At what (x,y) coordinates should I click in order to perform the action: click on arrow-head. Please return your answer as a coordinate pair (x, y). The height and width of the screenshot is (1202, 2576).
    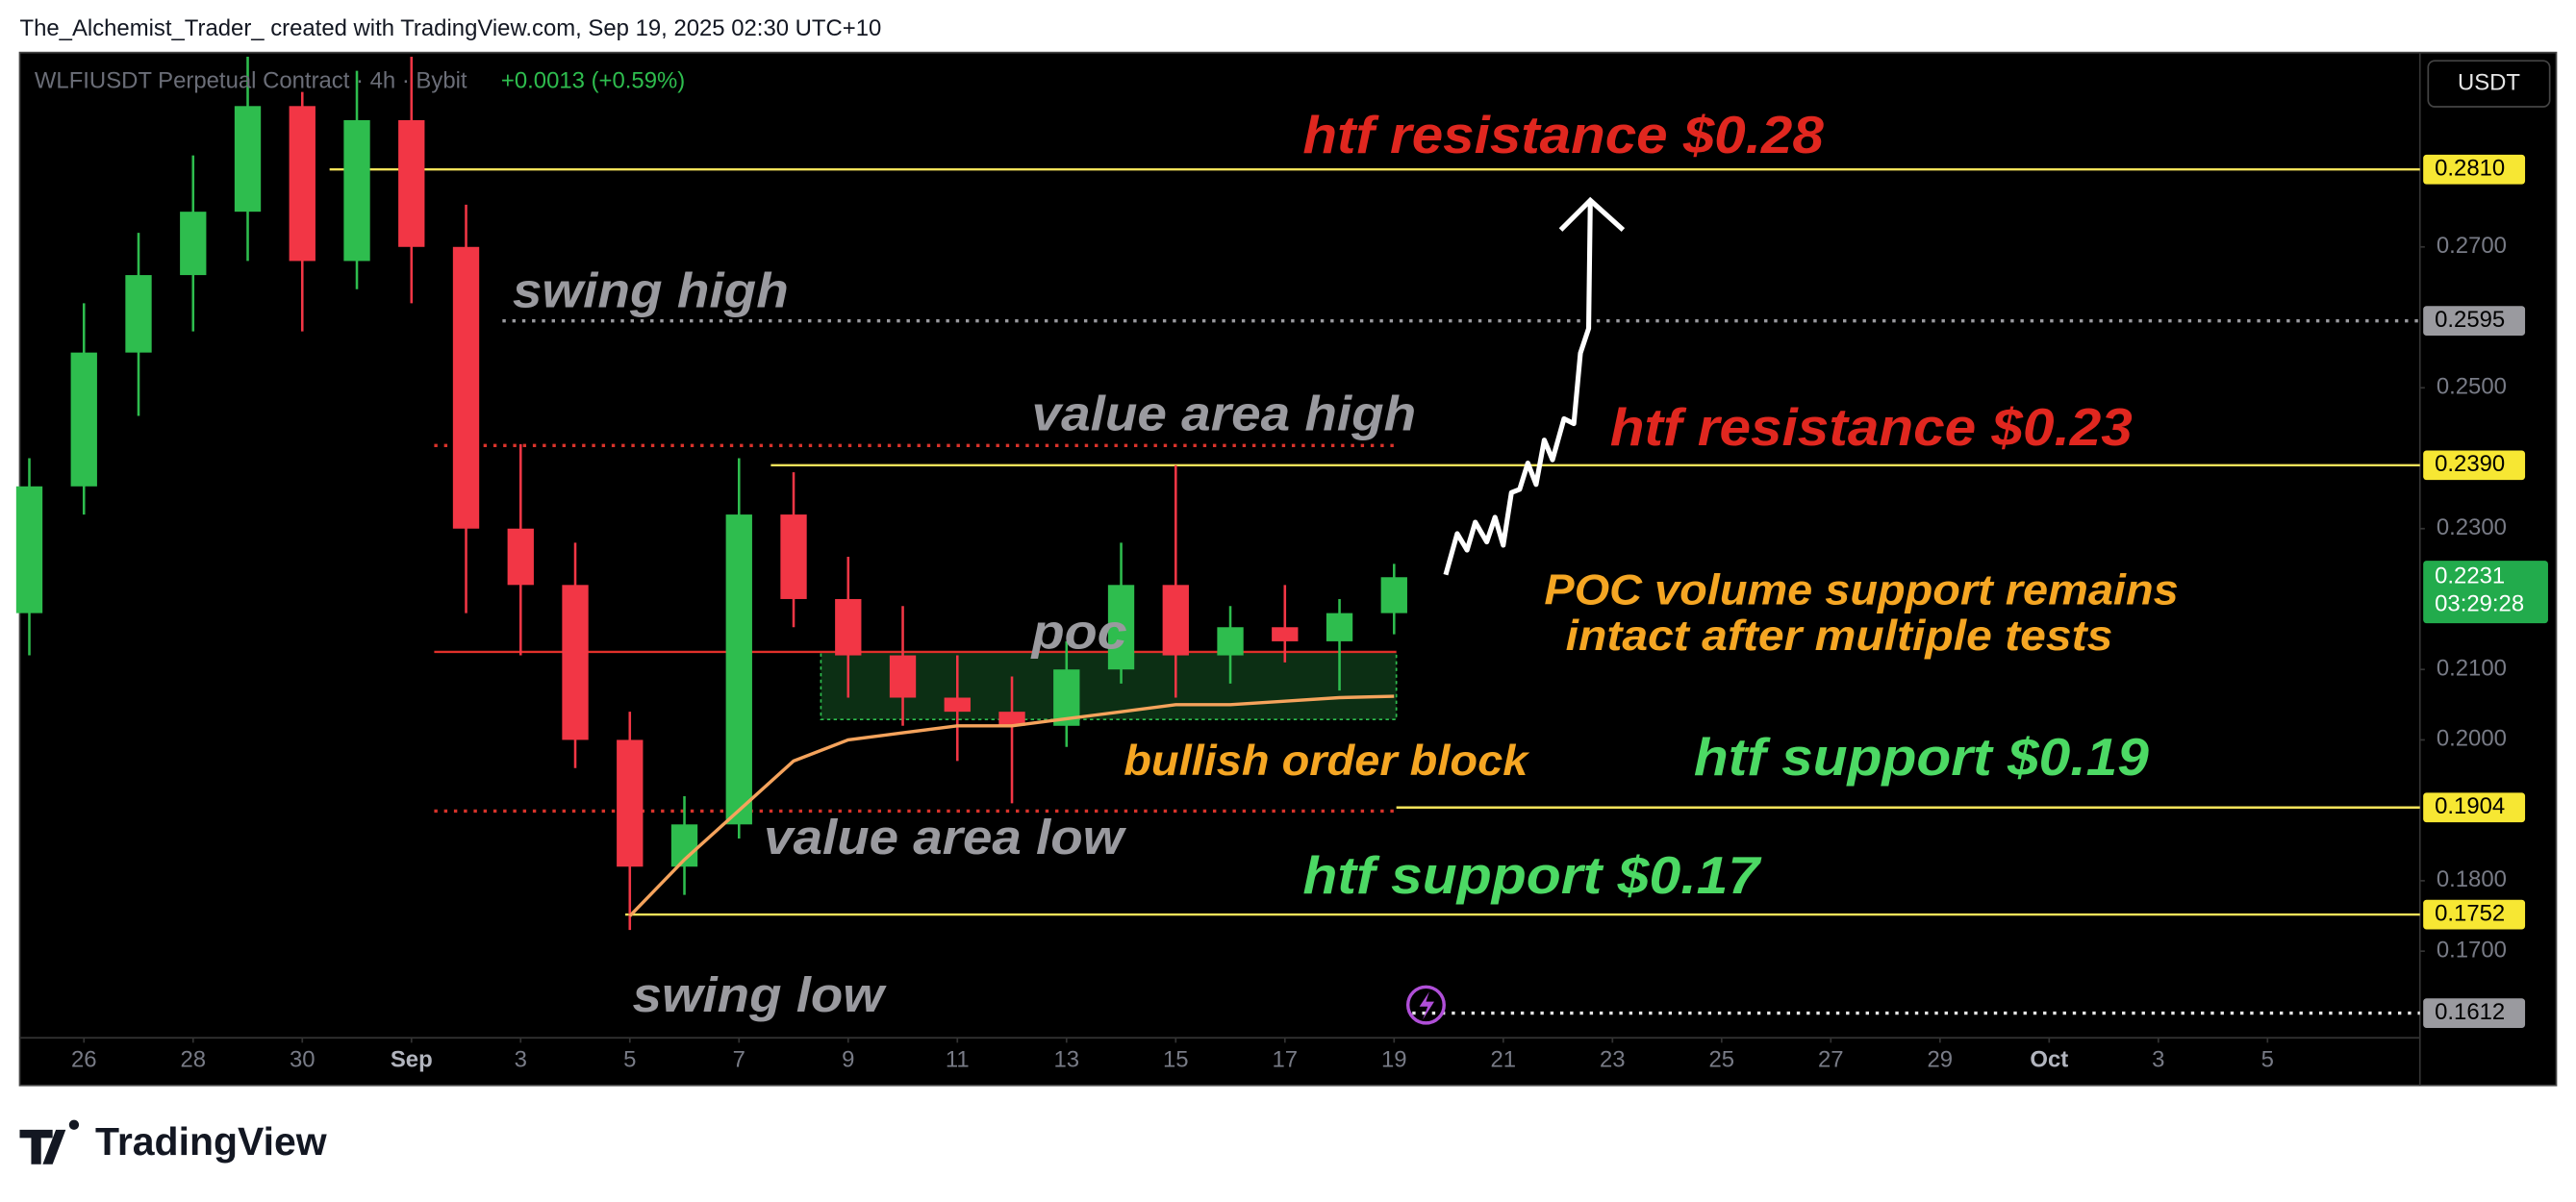
    Looking at the image, I should click on (1592, 214).